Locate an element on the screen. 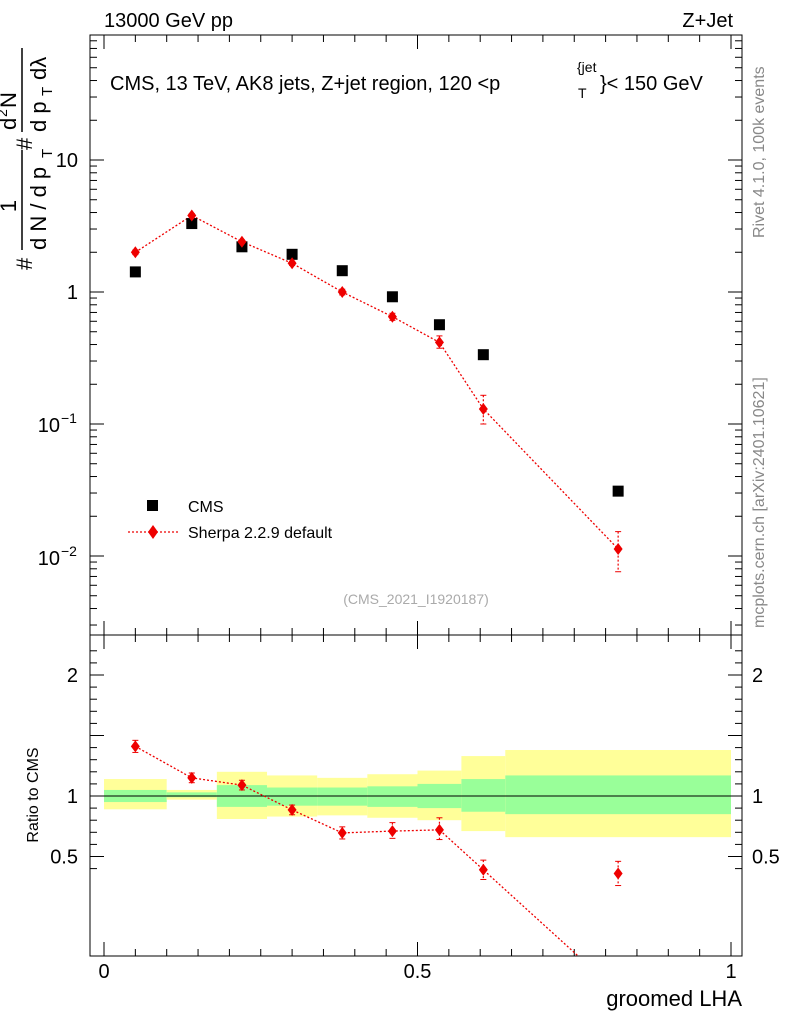 Image resolution: width=786 pixels, height=1024 pixels. ratio-sherpa-points is located at coordinates (376, 810).